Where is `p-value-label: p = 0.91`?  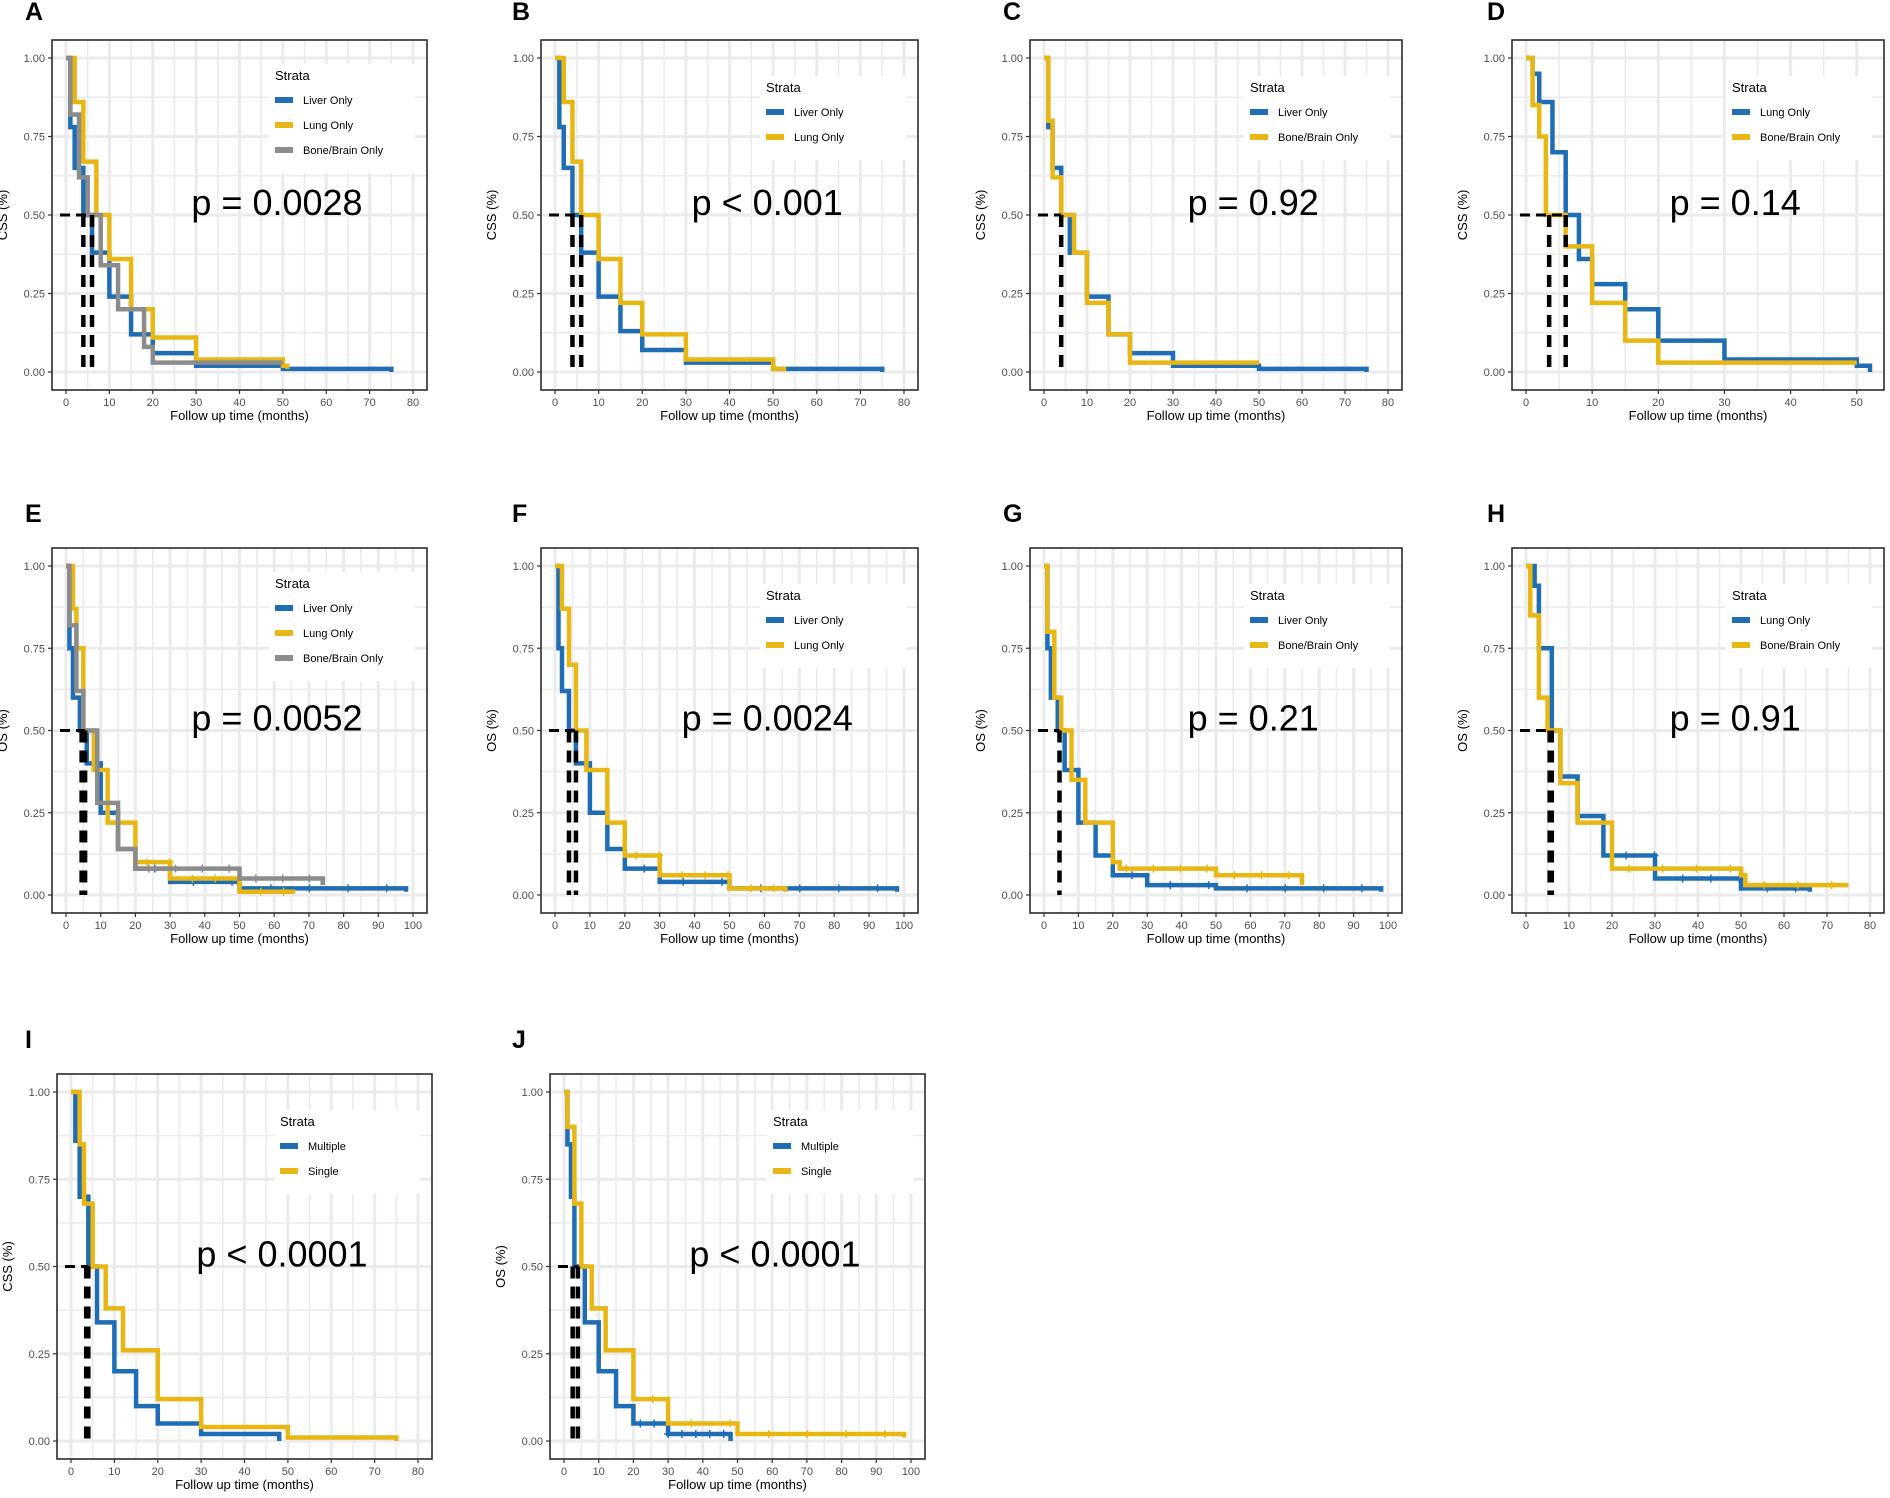 p-value-label: p = 0.91 is located at coordinates (1735, 718).